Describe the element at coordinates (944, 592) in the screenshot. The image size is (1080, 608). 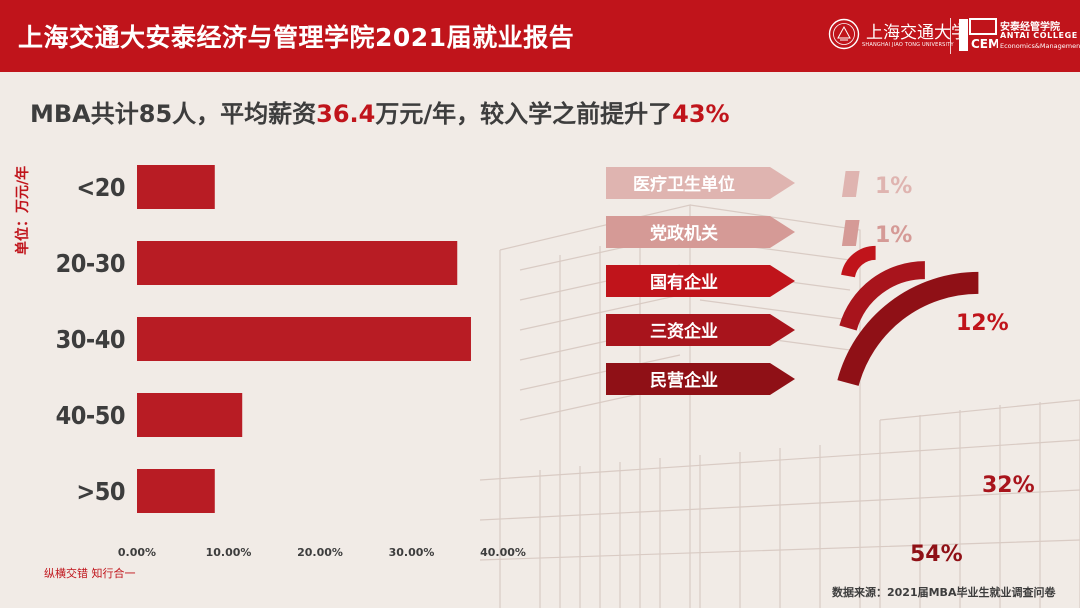
I see `data-source: 数据来源：2021届MBA毕业生就业调查问卷` at that location.